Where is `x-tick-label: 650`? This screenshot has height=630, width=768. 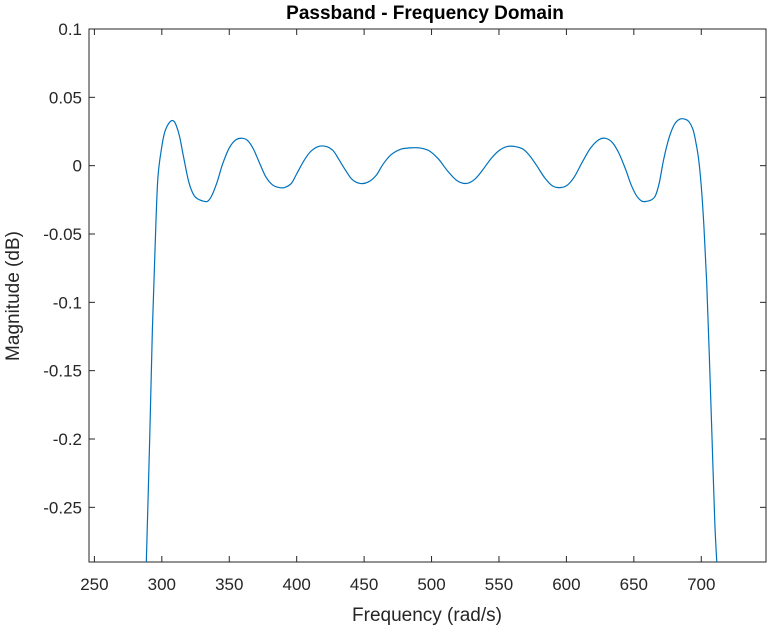
x-tick-label: 650 is located at coordinates (634, 584).